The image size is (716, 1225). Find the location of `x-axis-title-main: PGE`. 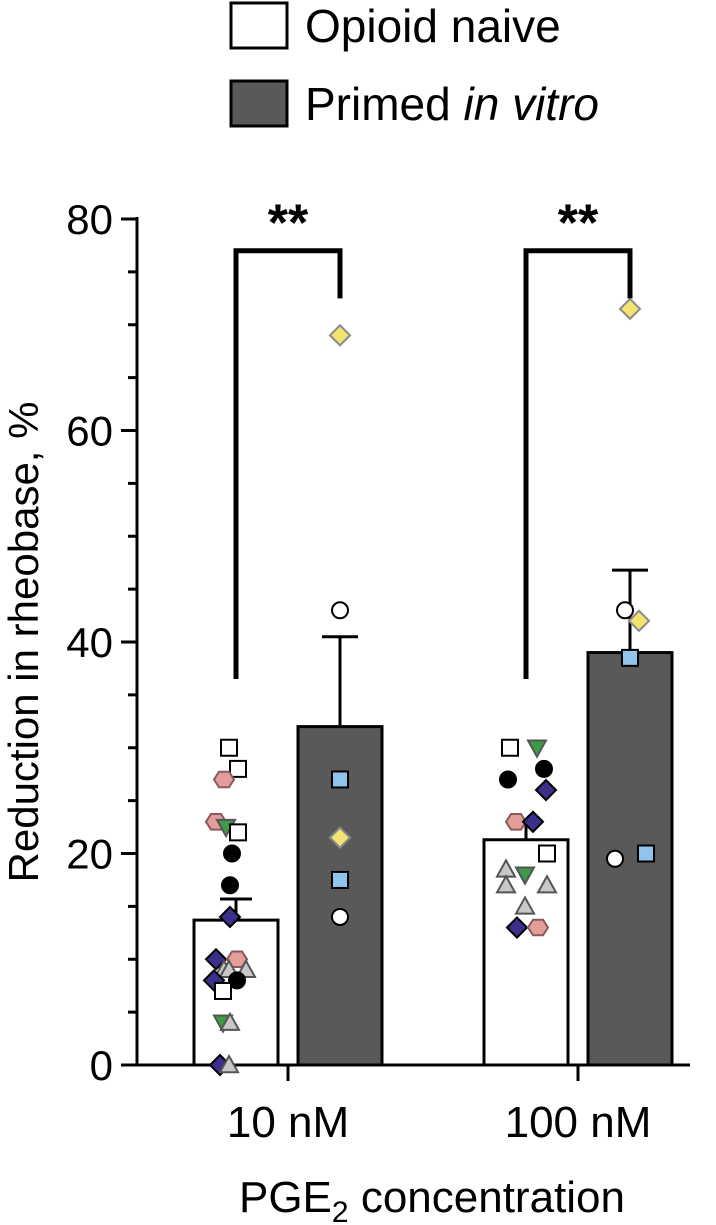

x-axis-title-main: PGE is located at coordinates (285, 1197).